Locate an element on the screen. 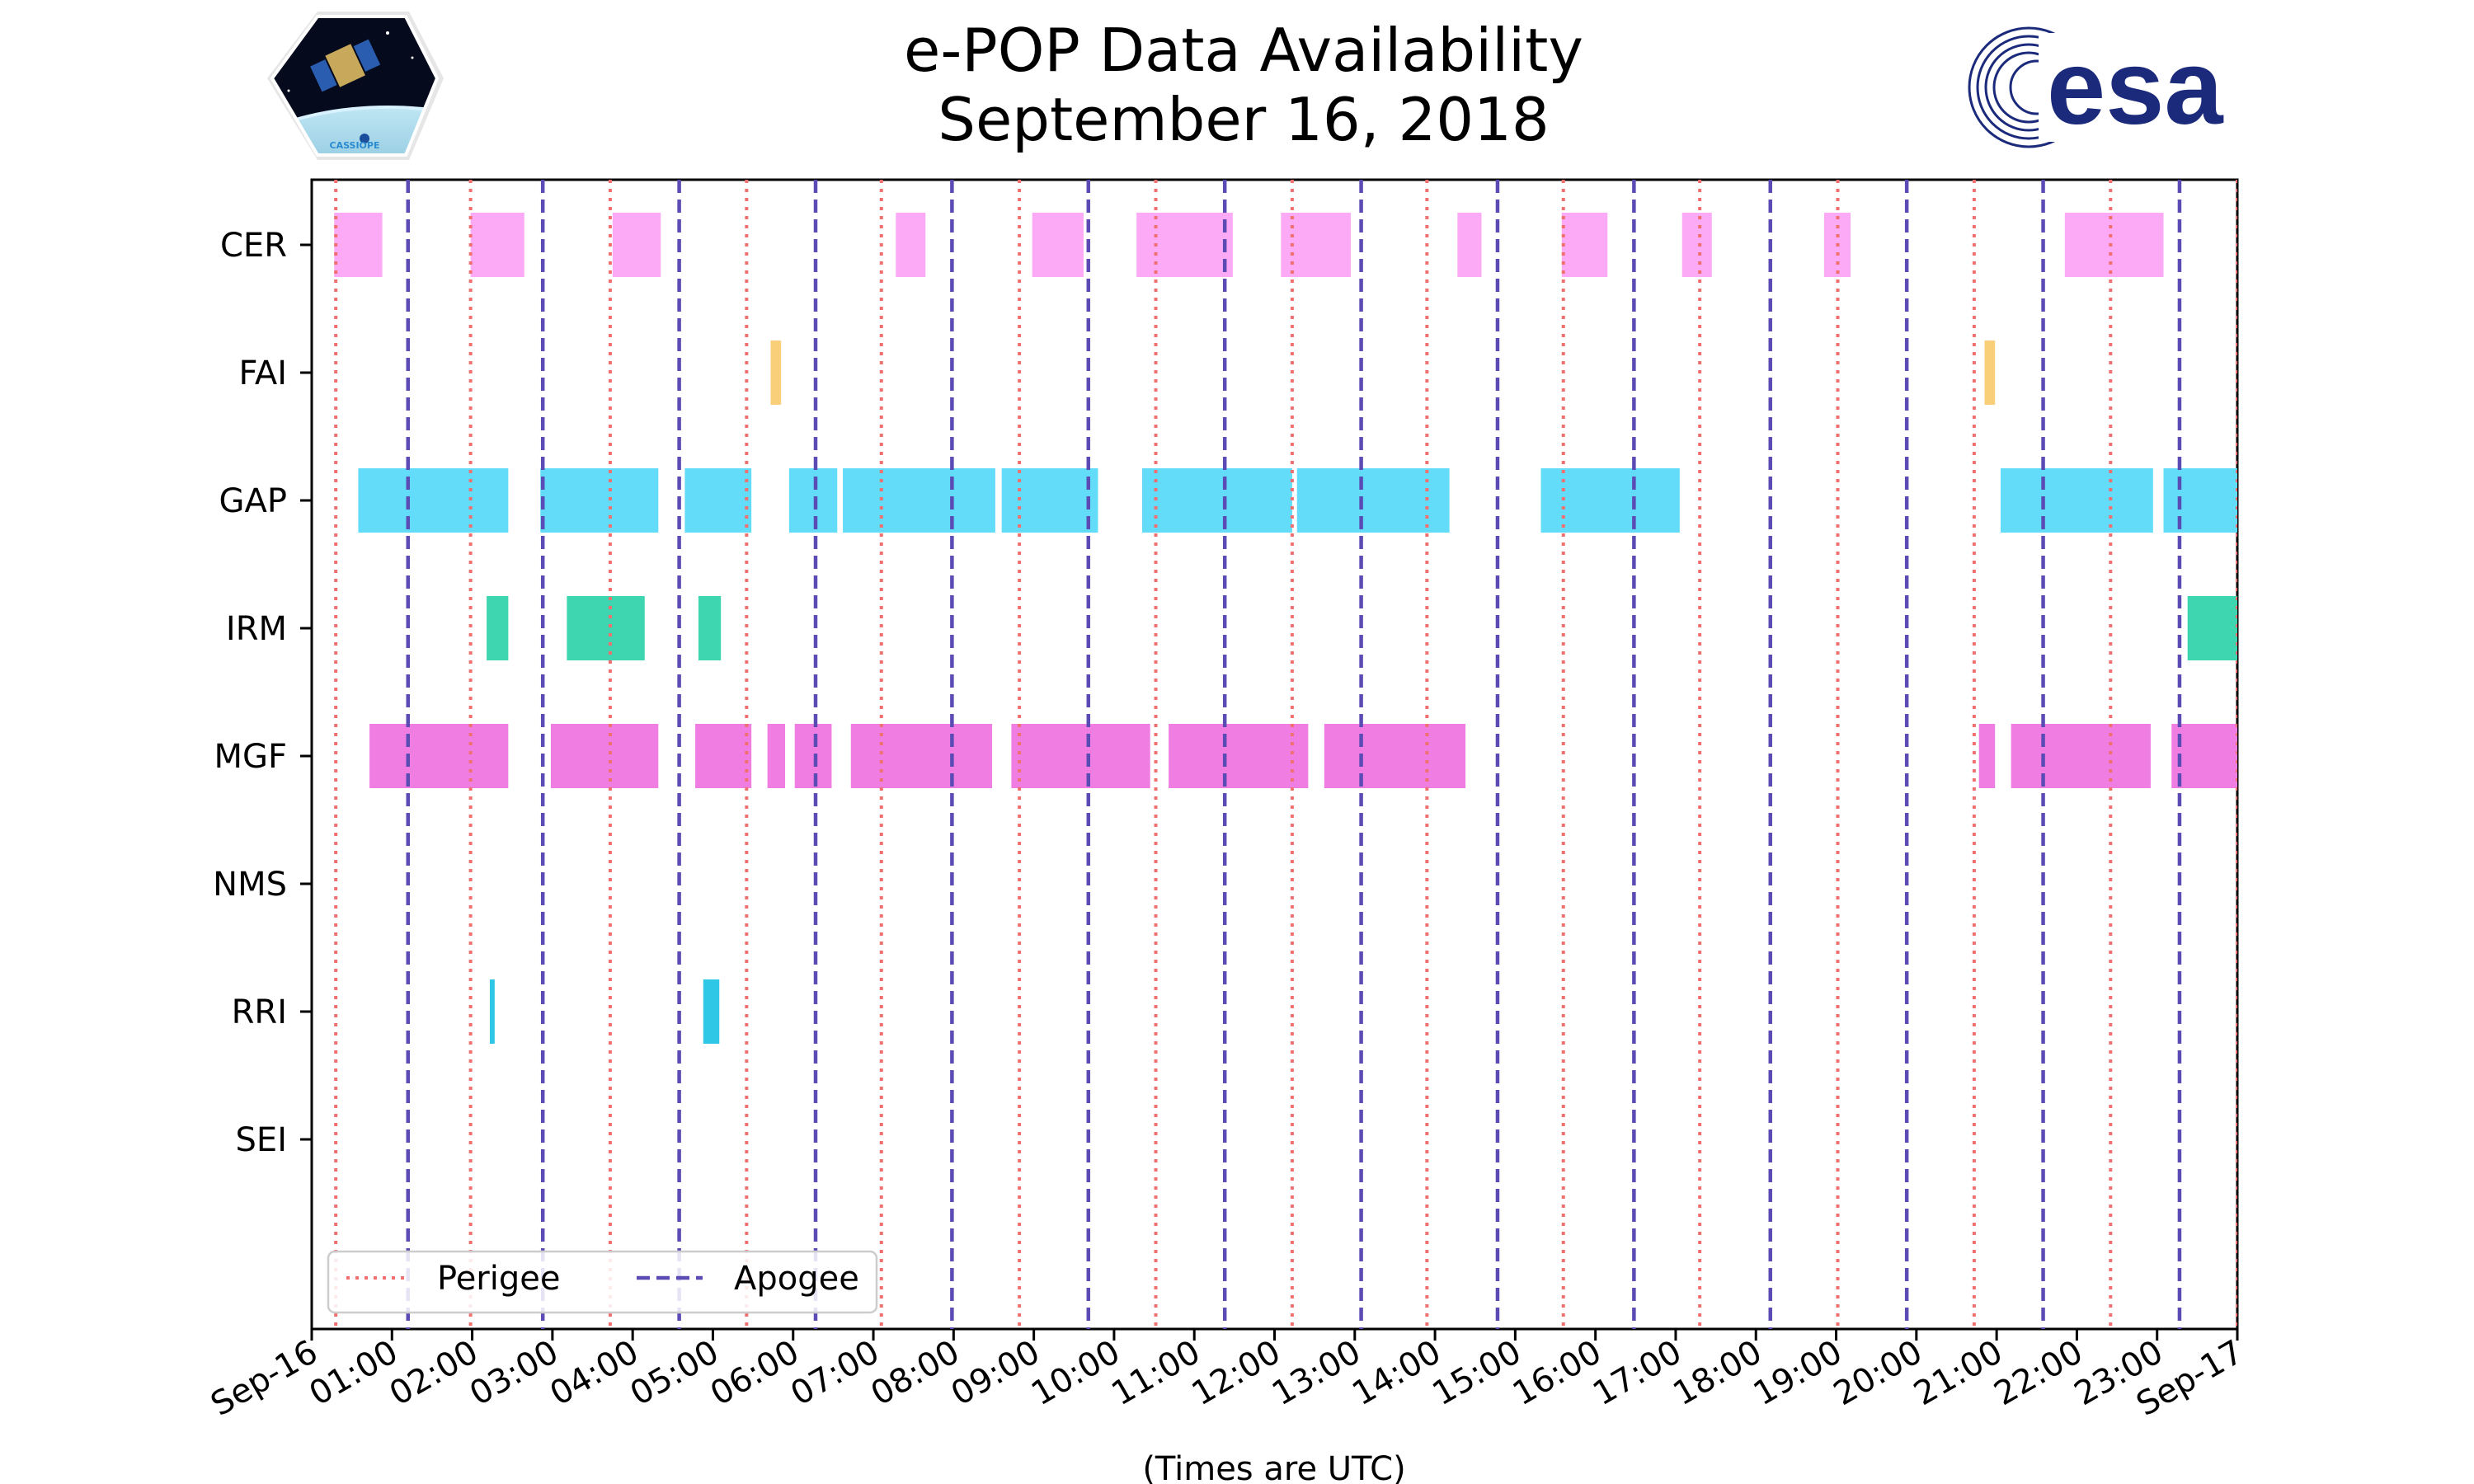 Image resolution: width=2474 pixels, height=1484 pixels. x-tick-label: 21:00 is located at coordinates (1958, 1373).